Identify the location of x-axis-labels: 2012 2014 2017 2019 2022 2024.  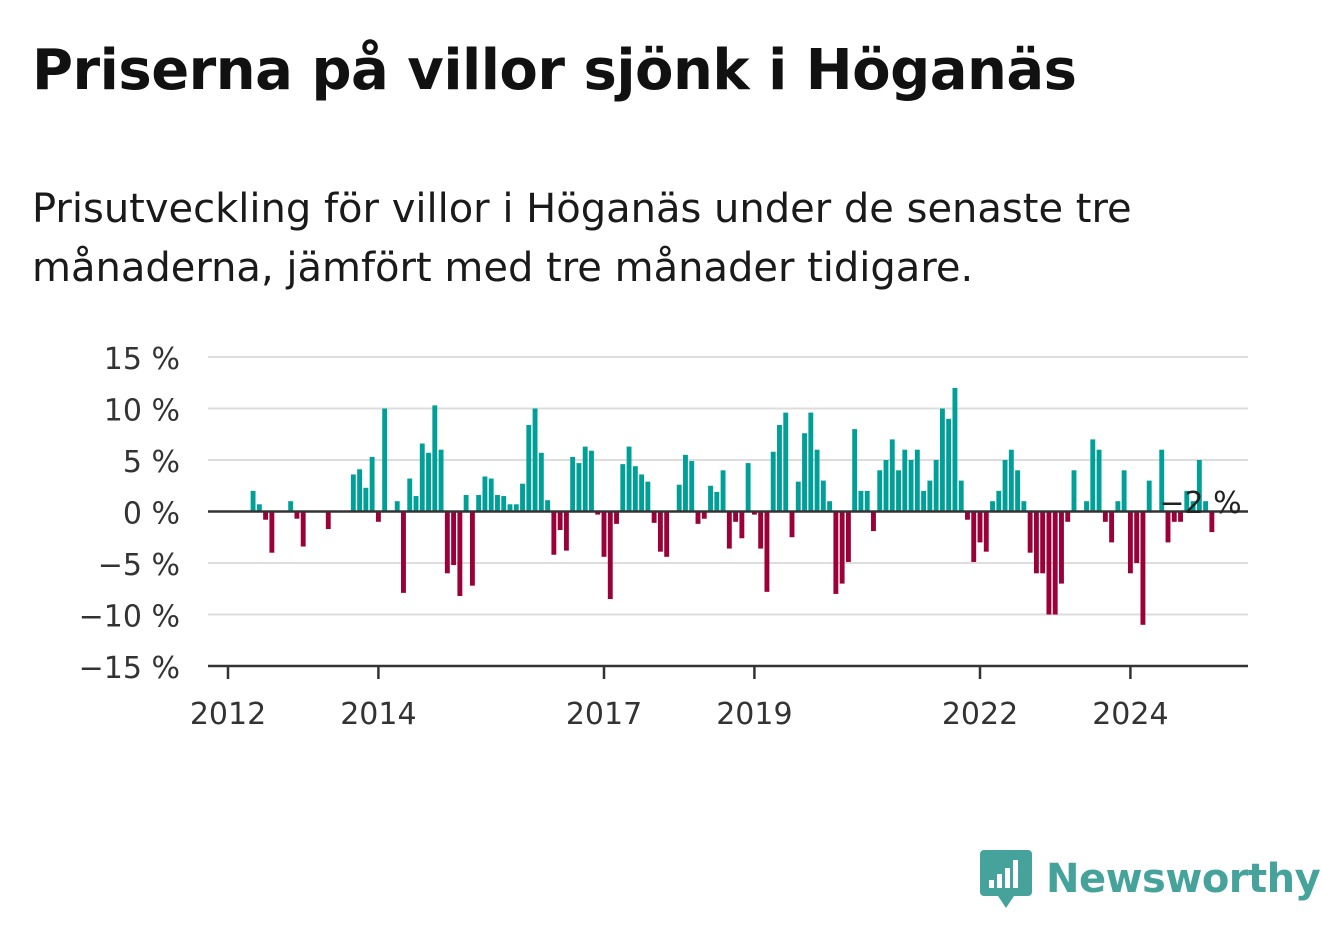
(679, 699).